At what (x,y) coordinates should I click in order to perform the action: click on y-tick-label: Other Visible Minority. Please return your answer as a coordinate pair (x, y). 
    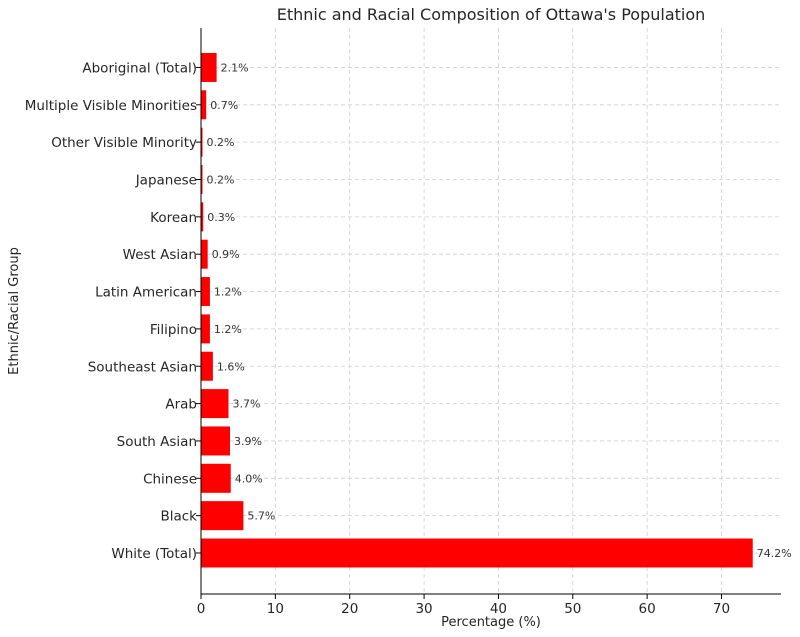
    Looking at the image, I should click on (124, 143).